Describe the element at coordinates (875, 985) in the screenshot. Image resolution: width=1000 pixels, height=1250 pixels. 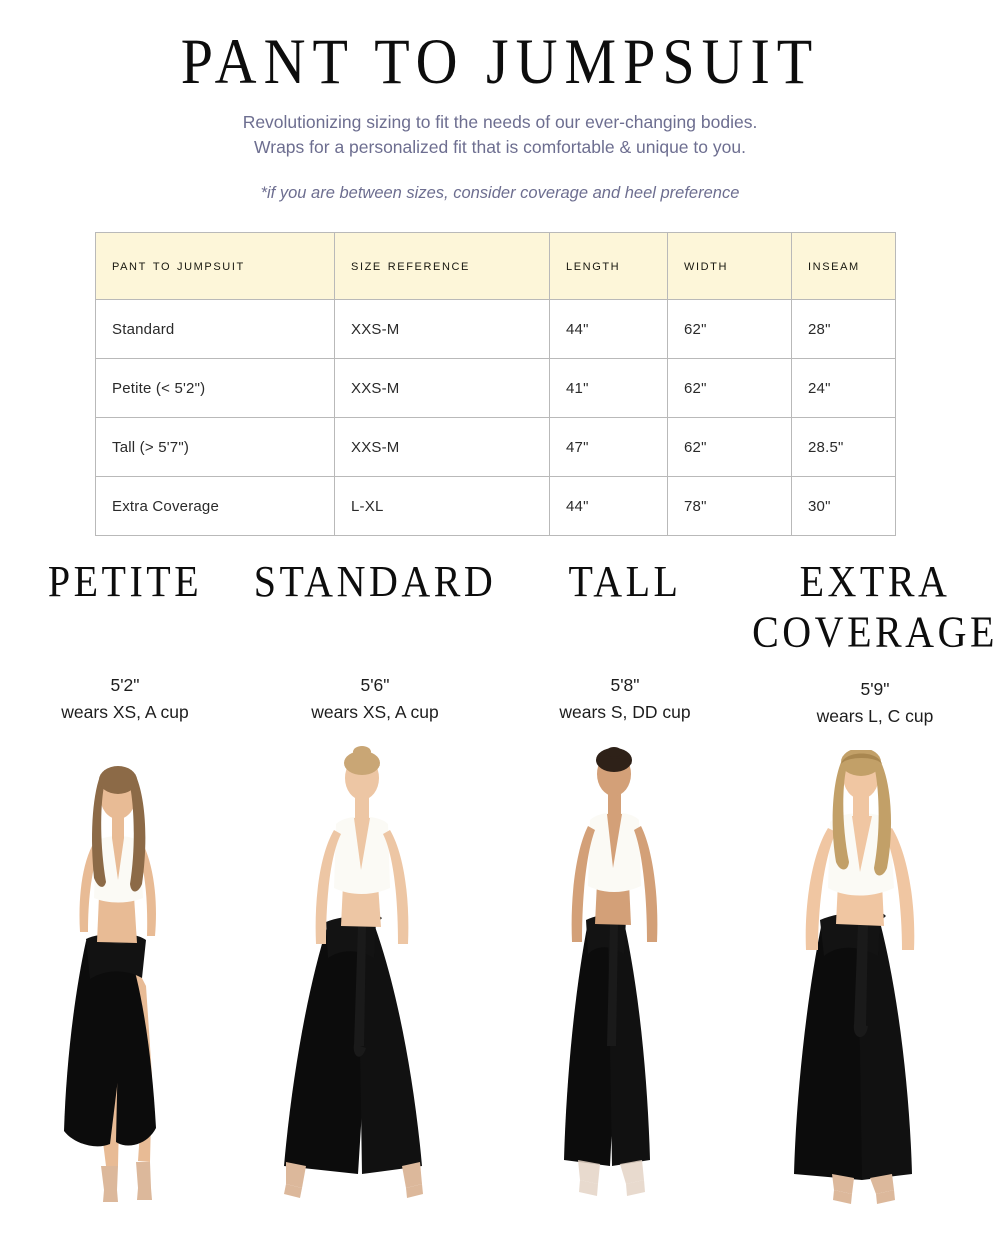
I see `model-photo-extra-coverage` at that location.